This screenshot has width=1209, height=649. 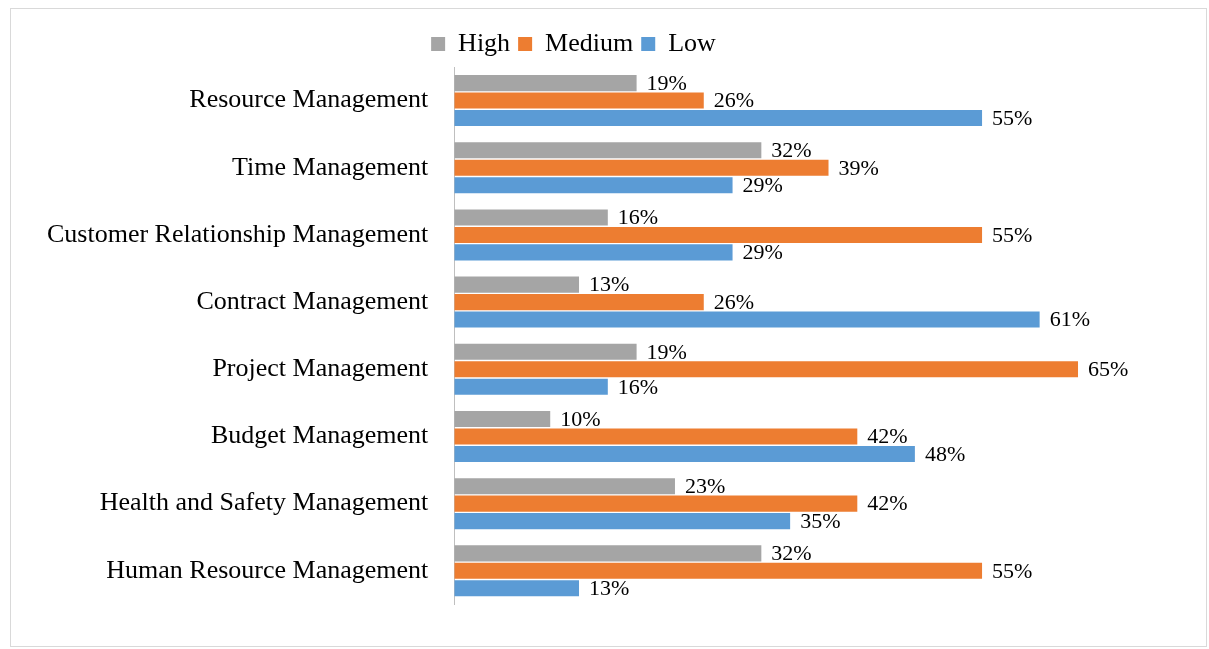 What do you see at coordinates (313, 300) in the screenshot?
I see `y-tick-label: Contract Management` at bounding box center [313, 300].